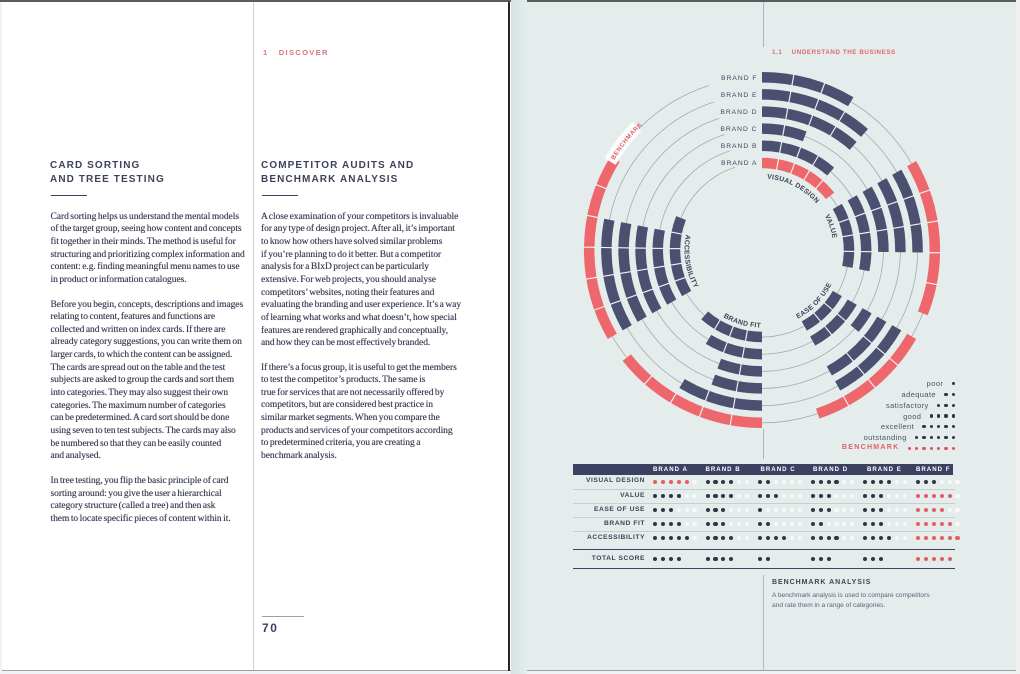 The height and width of the screenshot is (674, 1020). What do you see at coordinates (739, 95) in the screenshot?
I see `svg-text: BRAND E` at bounding box center [739, 95].